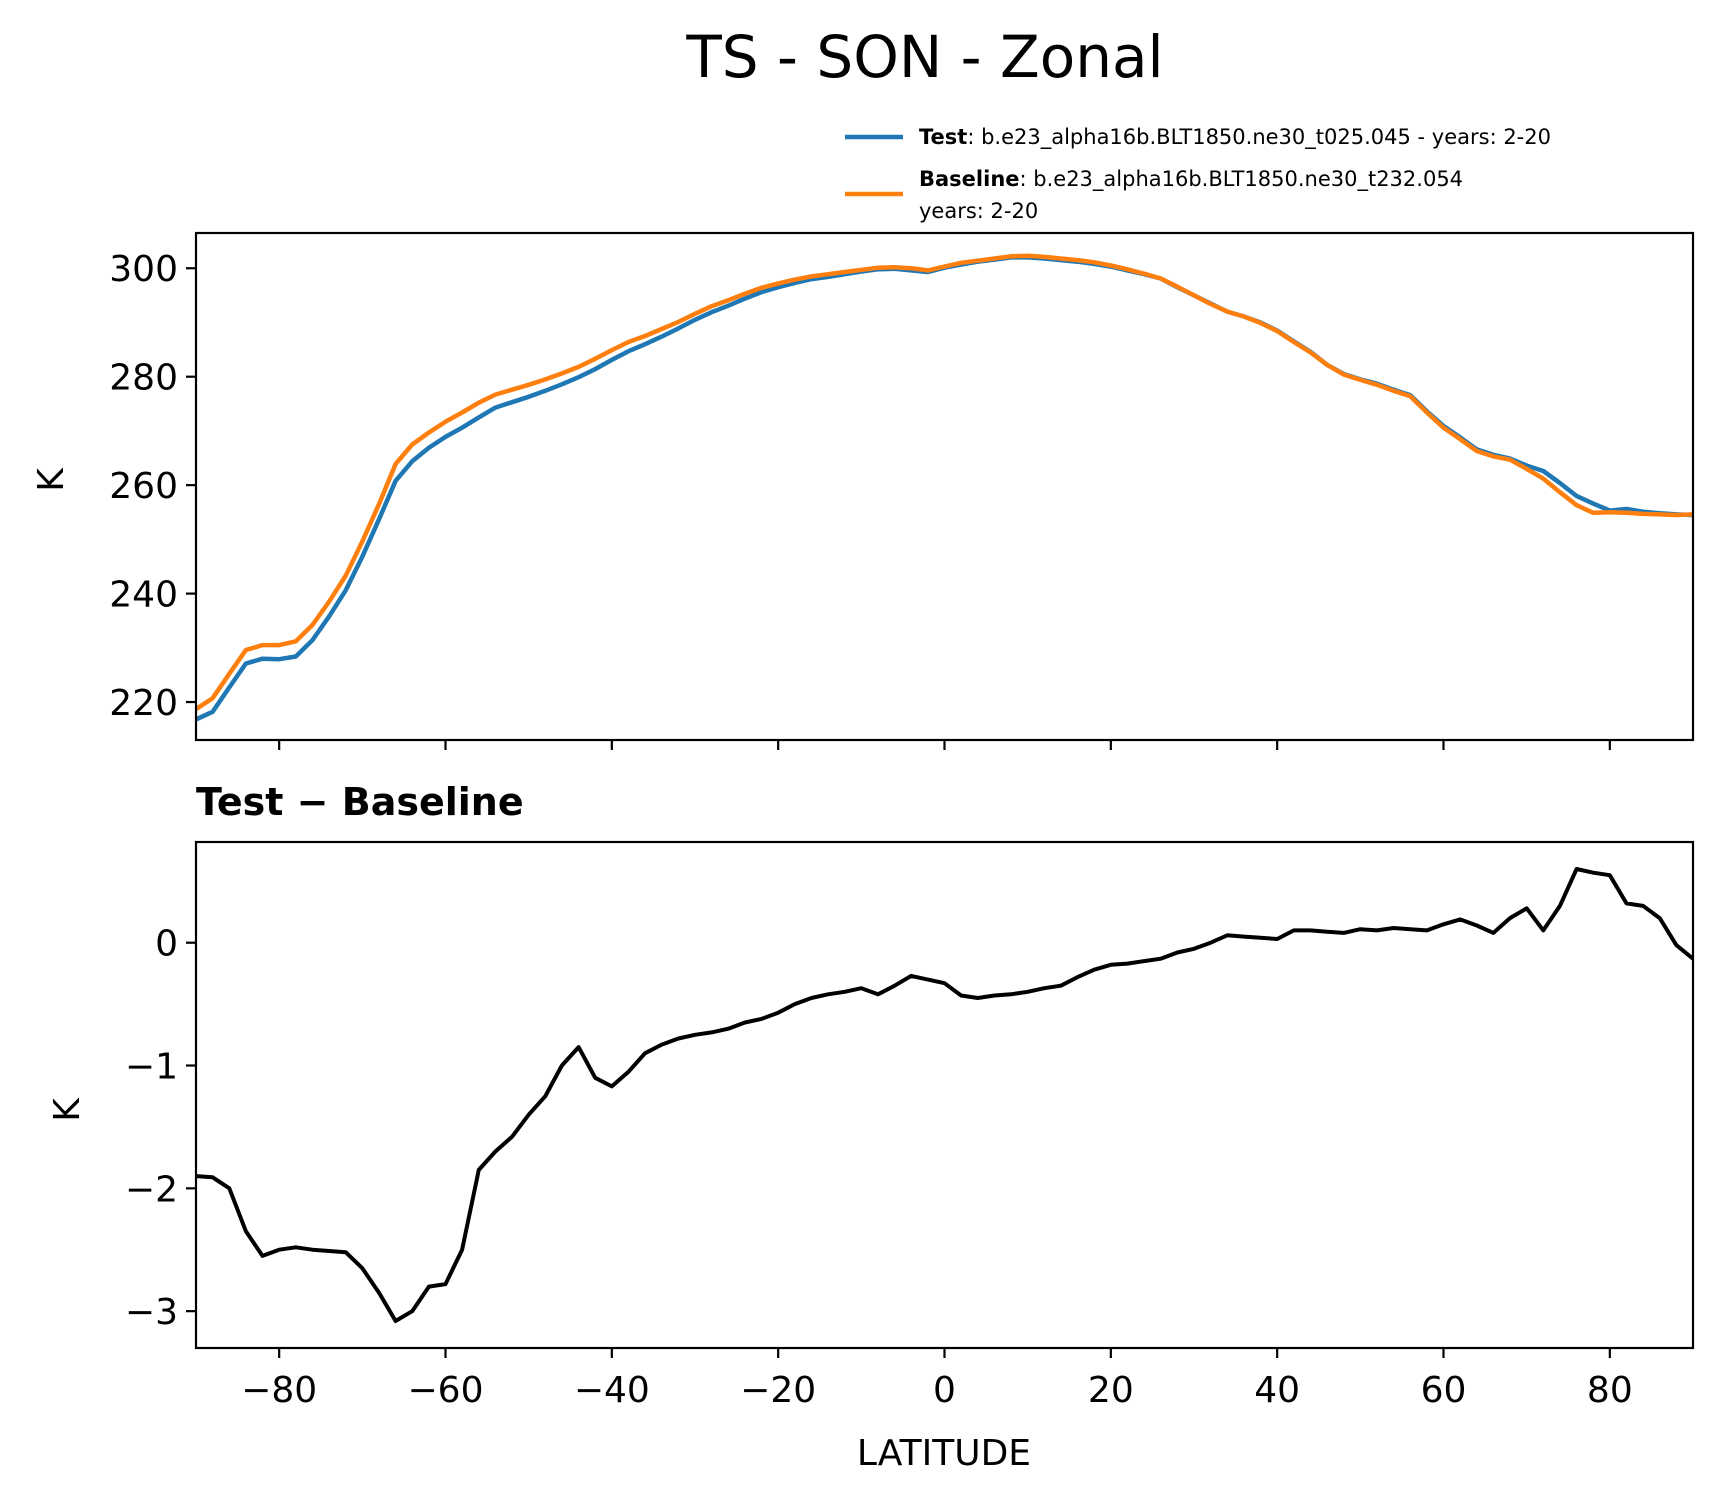 Image resolution: width=1713 pixels, height=1496 pixels. Describe the element at coordinates (151, 1067) in the screenshot. I see `y-tick-label: −1` at that location.